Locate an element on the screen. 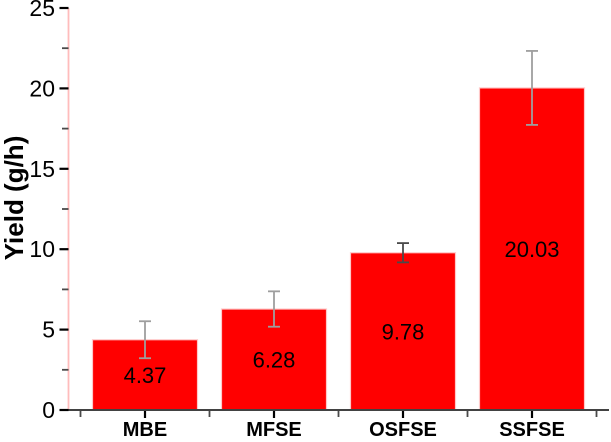  y-axis-tick-label: 15 is located at coordinates (42, 169).